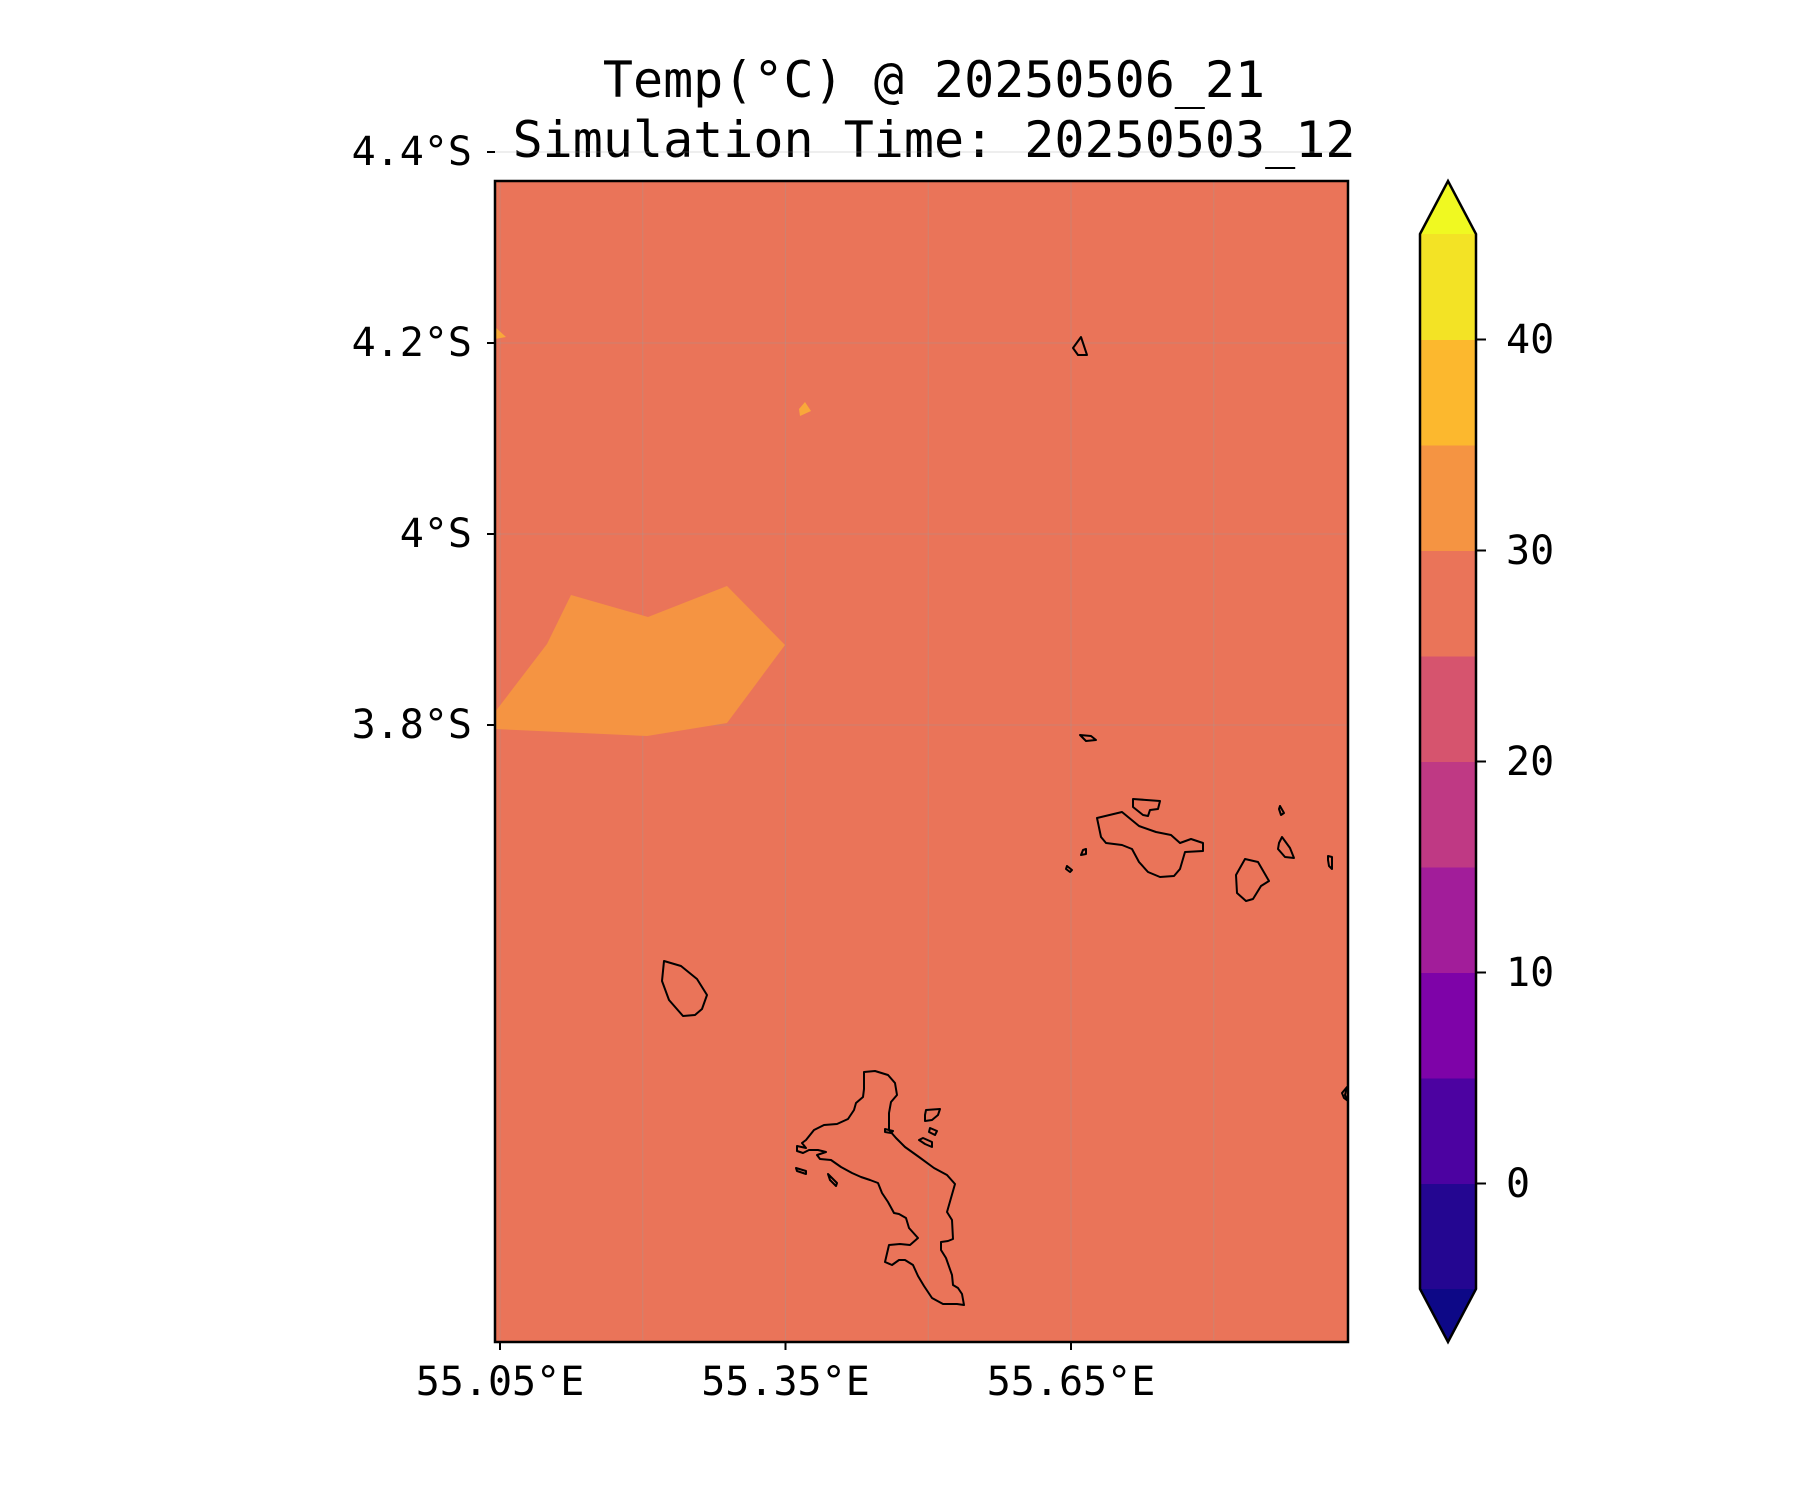  I want to click on title-line-1: Temp(°C) @ 20250506_21, so click(934, 80).